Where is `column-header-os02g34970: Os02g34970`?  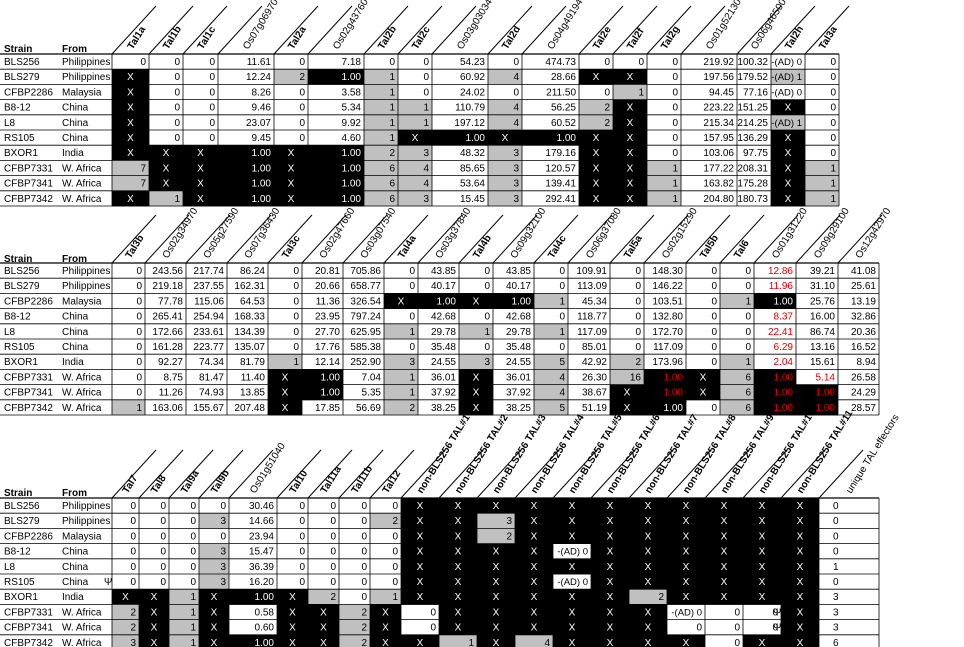
column-header-os02g34970: Os02g34970 is located at coordinates (181, 233).